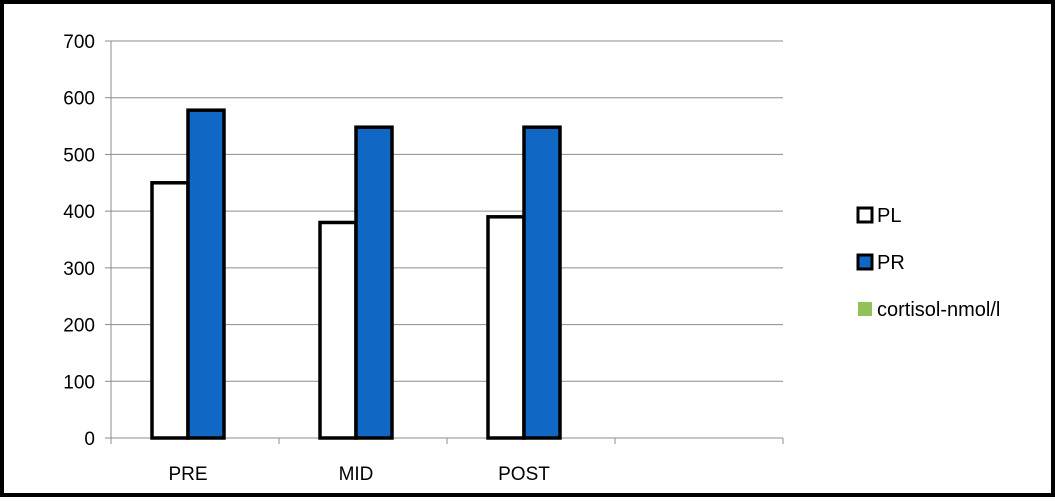  What do you see at coordinates (356, 474) in the screenshot?
I see `x-tick-label-mid: MID` at bounding box center [356, 474].